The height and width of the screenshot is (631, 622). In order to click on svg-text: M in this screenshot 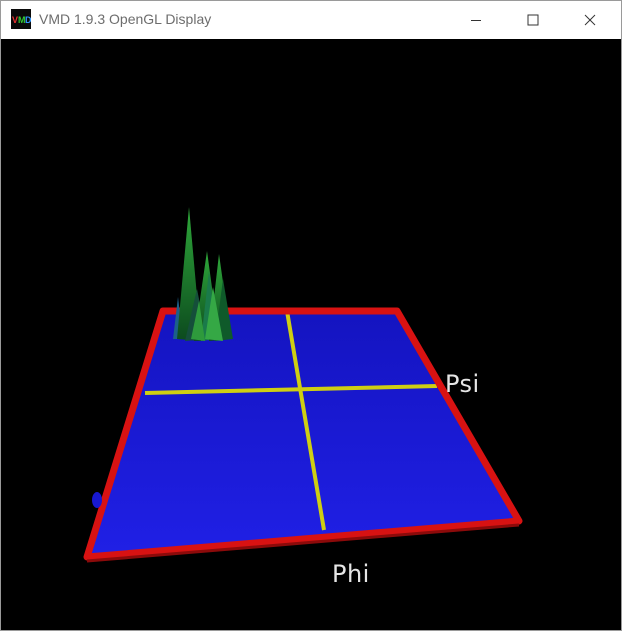, I will do `click(22, 20)`.